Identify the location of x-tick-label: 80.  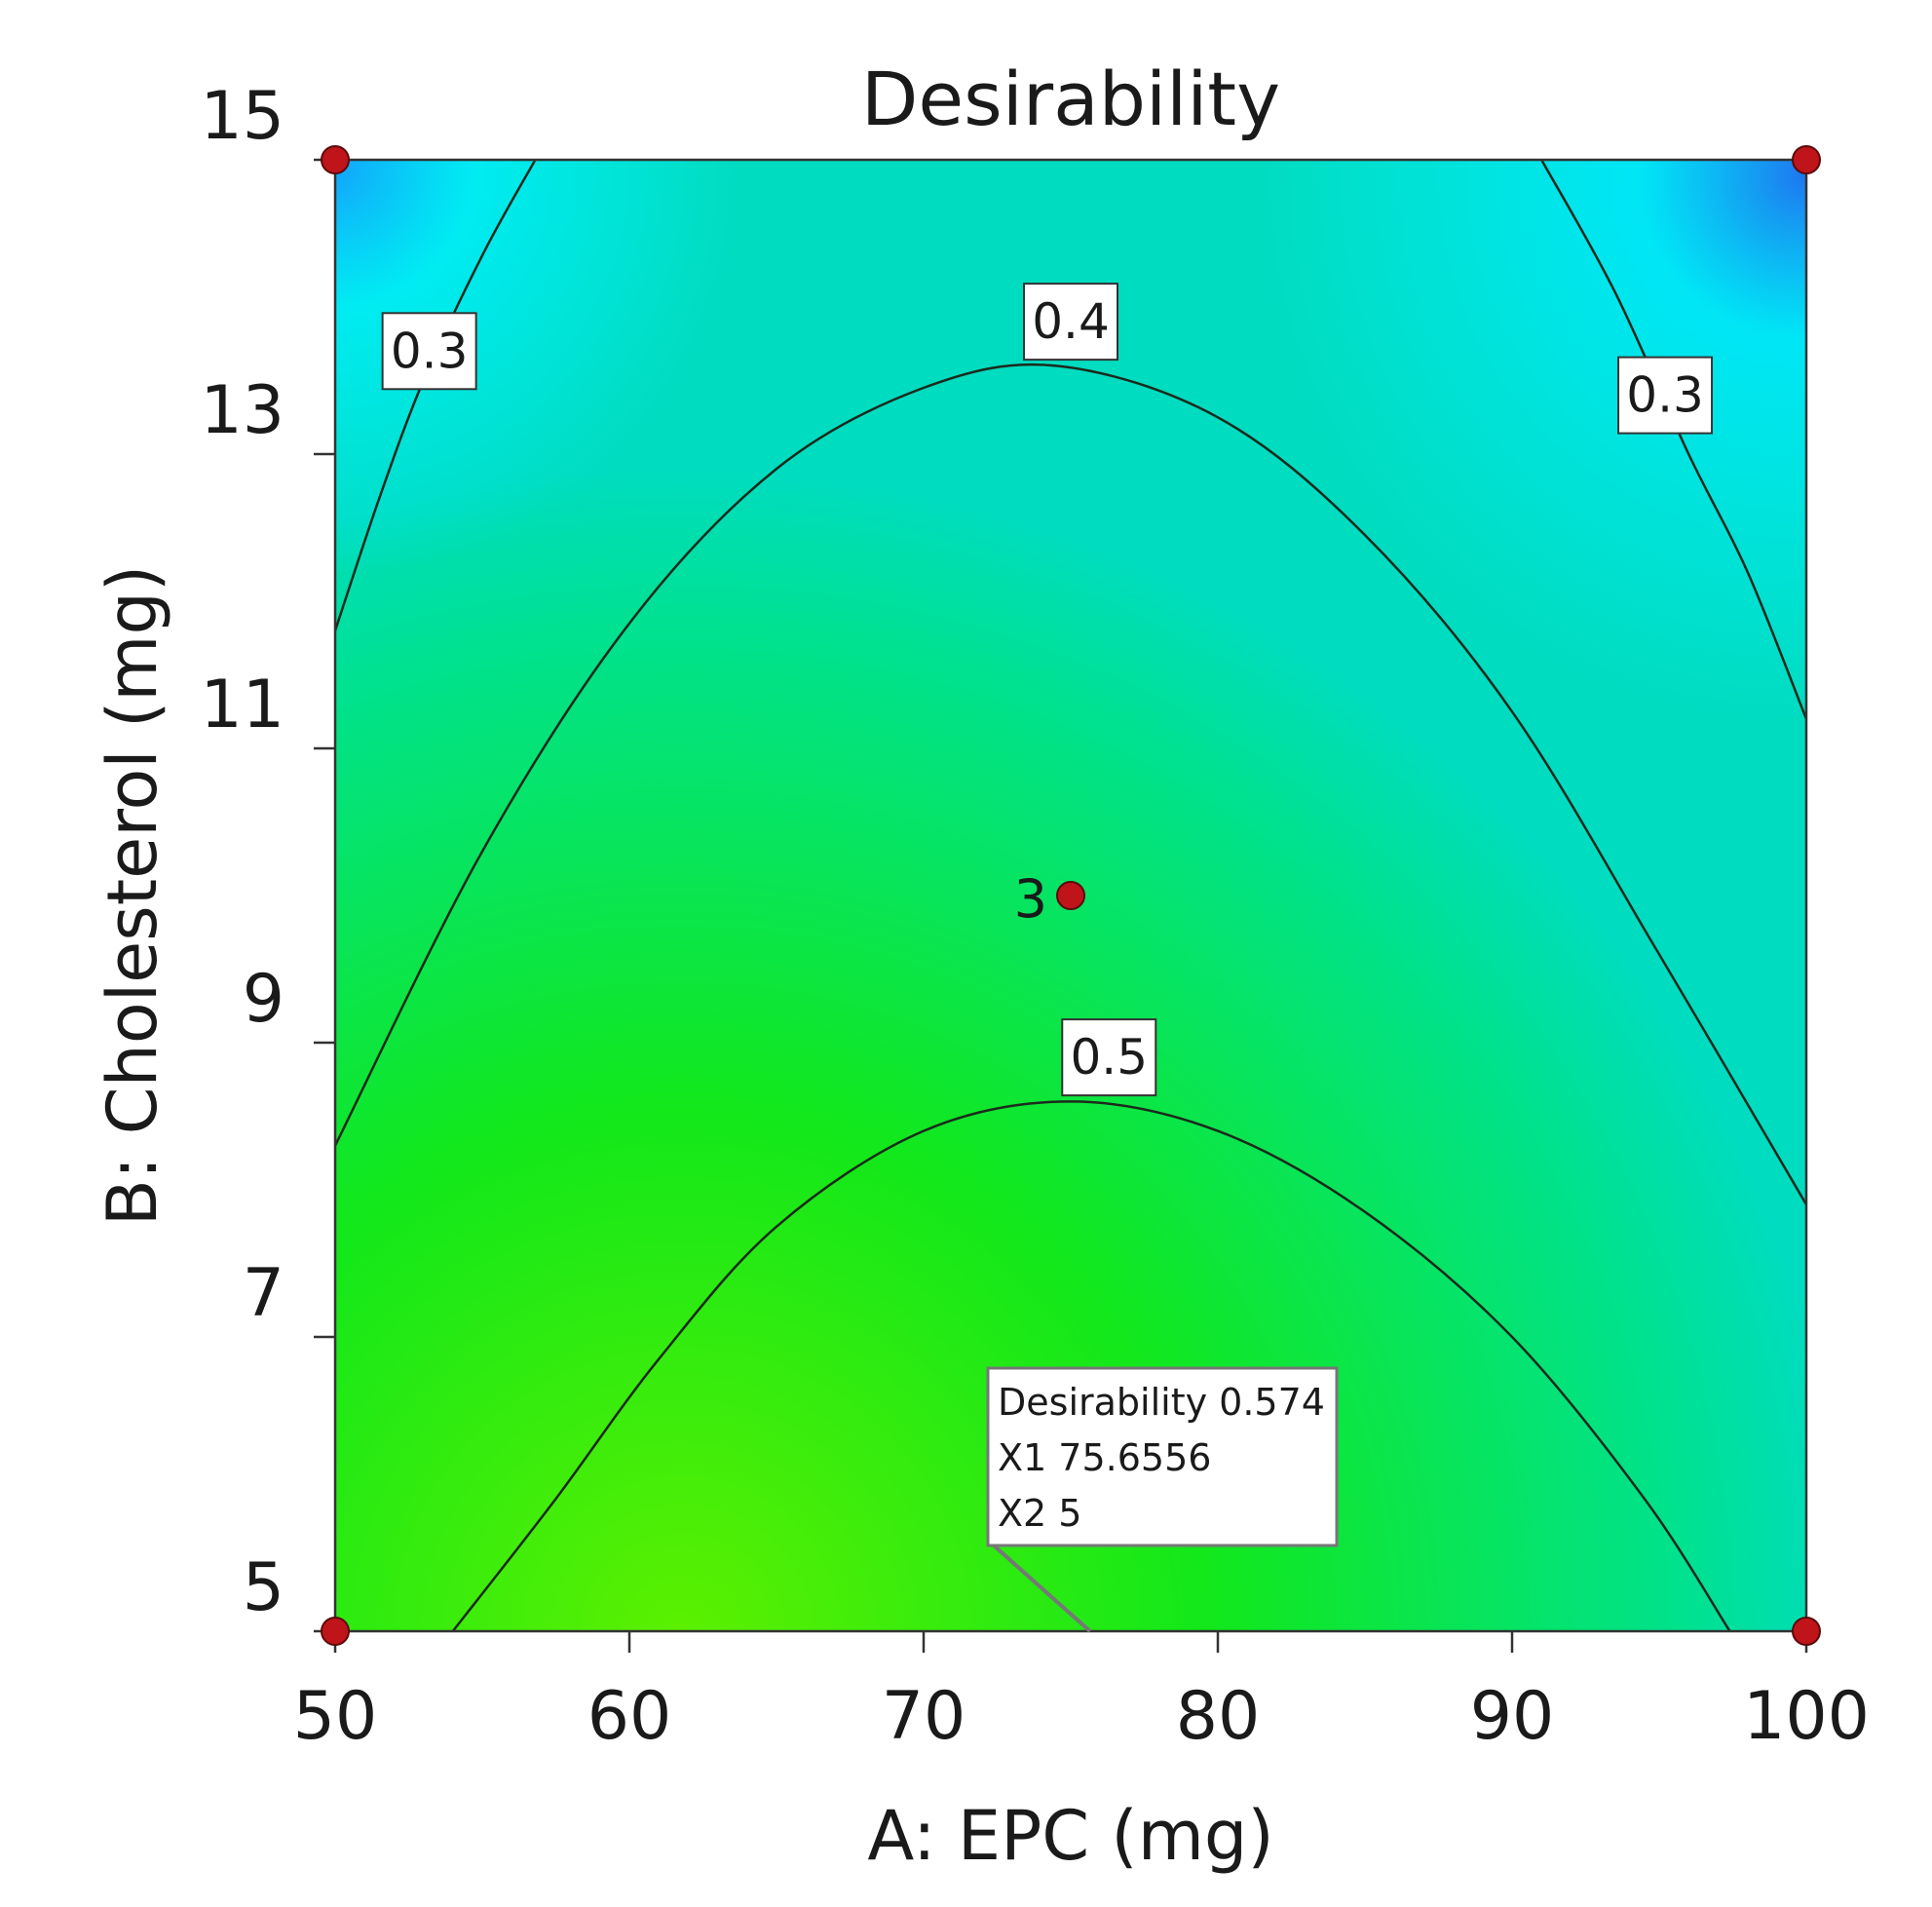
(1218, 1716).